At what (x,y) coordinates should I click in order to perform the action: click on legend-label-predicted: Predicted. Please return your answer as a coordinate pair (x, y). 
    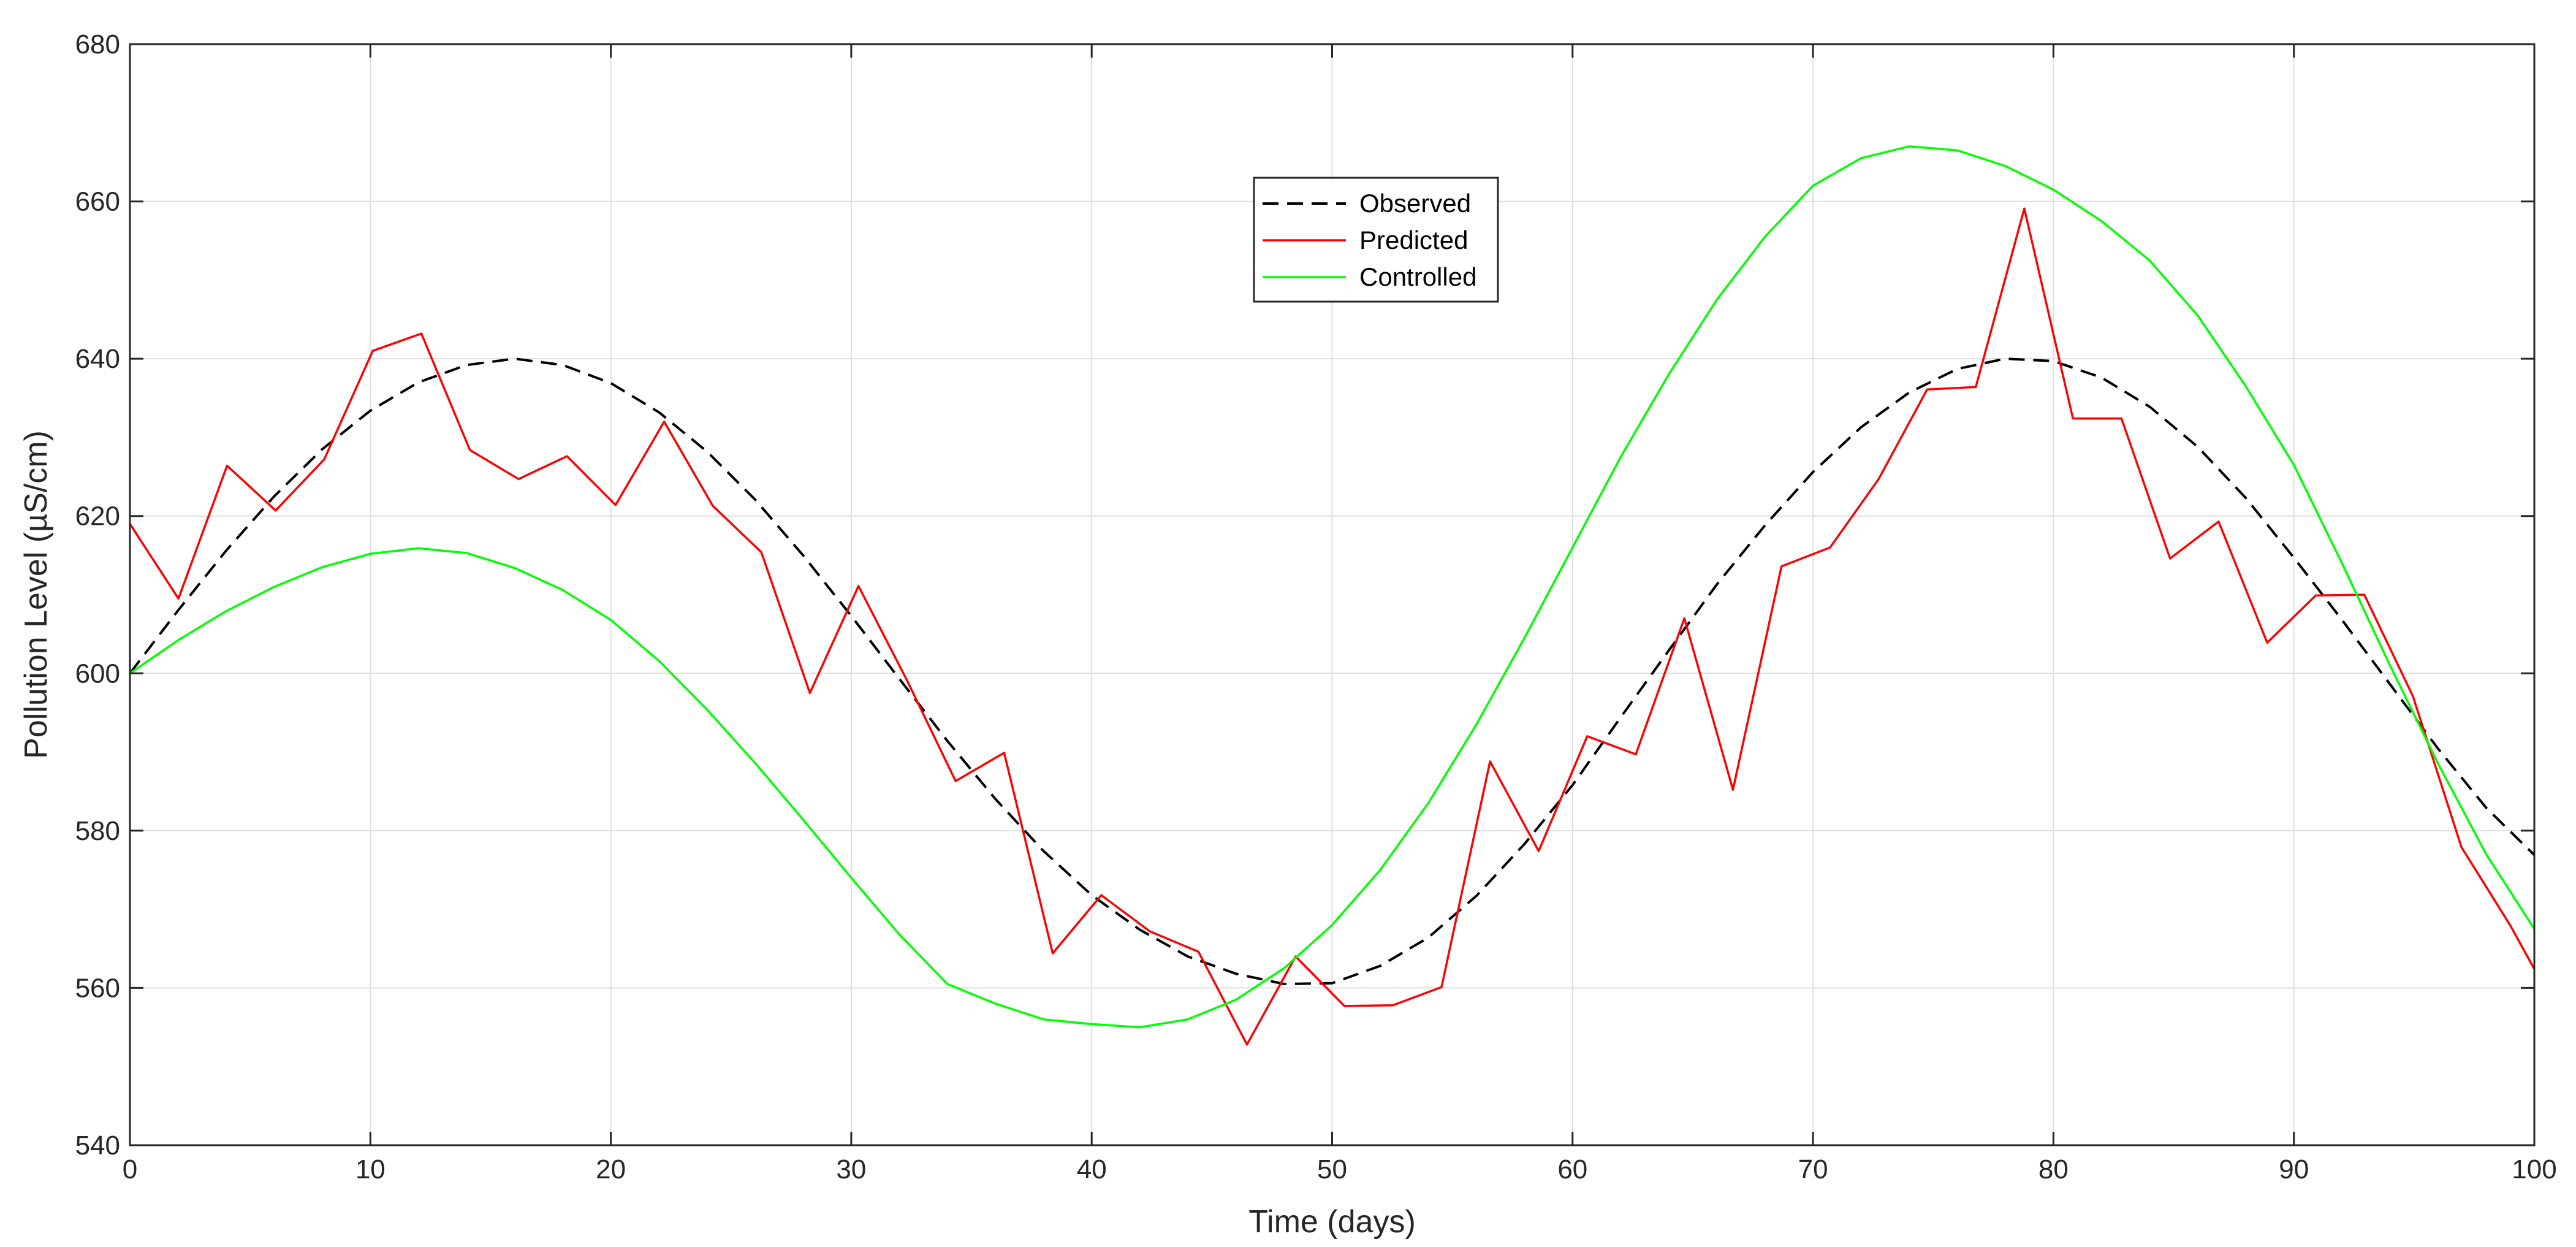
    Looking at the image, I should click on (1413, 240).